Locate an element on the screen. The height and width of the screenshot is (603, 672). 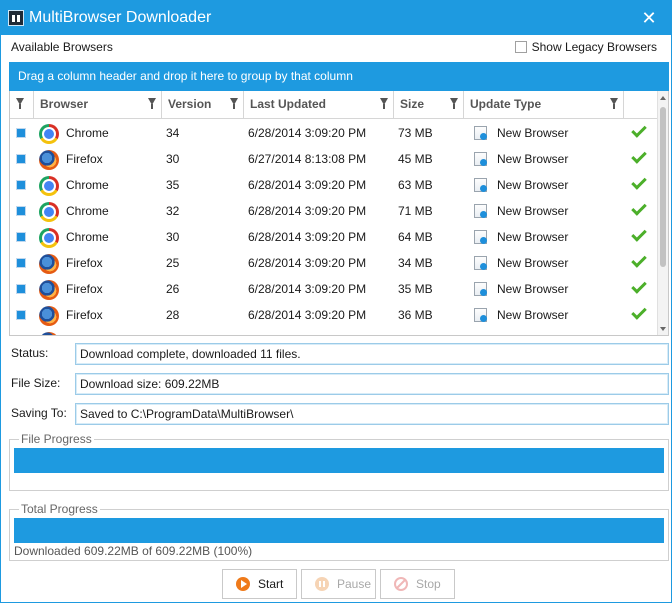
cell-version: 32 is located at coordinates (173, 211).